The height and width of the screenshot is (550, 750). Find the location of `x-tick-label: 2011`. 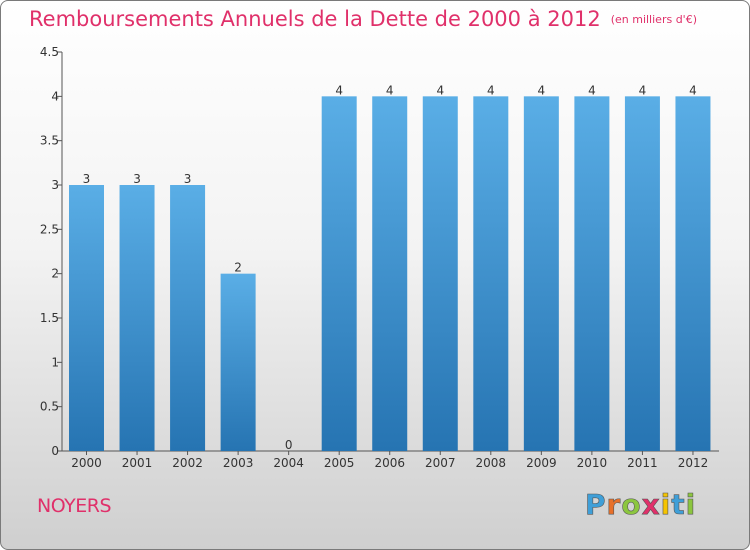

x-tick-label: 2011 is located at coordinates (642, 463).